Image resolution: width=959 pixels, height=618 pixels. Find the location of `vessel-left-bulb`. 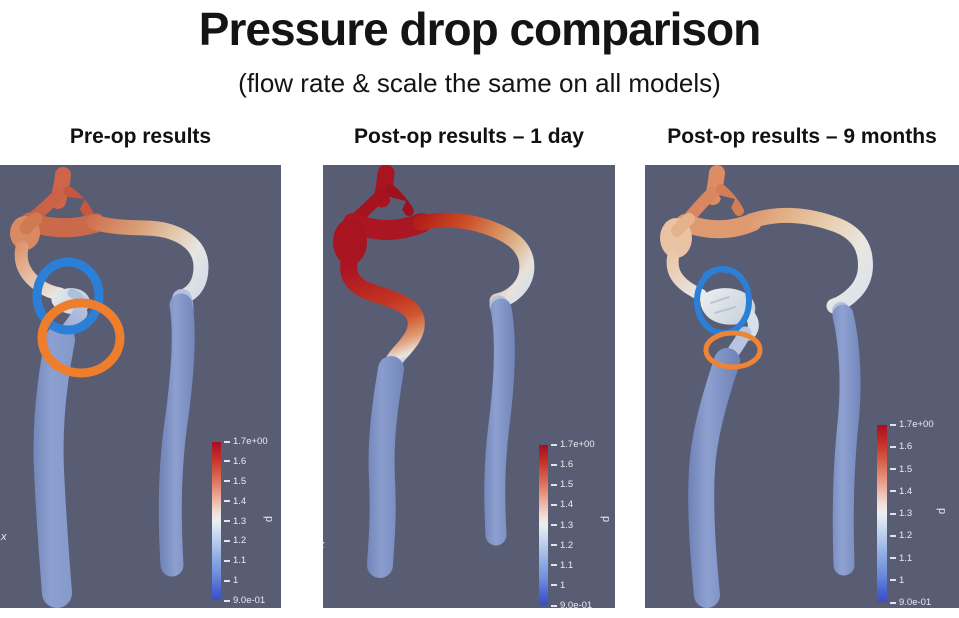

vessel-left-bulb is located at coordinates (350, 242).